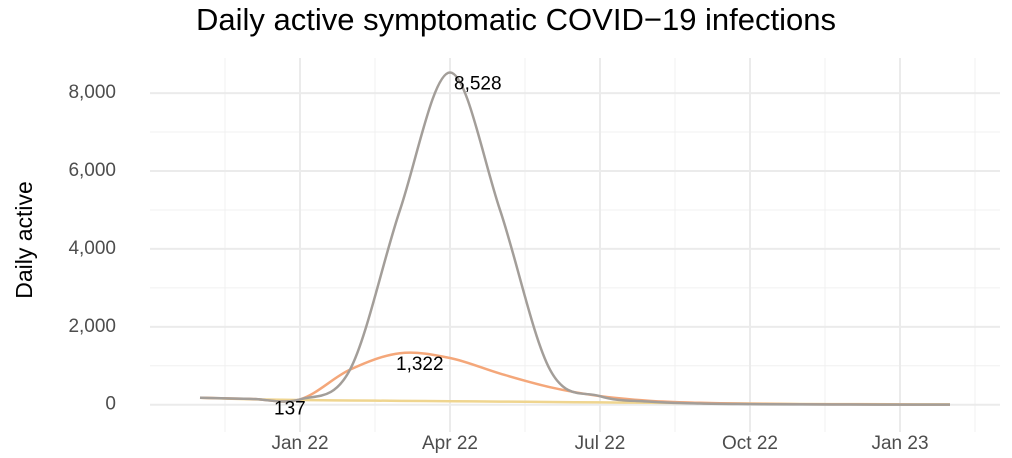 This screenshot has height=458, width=1012. I want to click on x-tick-label: Jul 22, so click(600, 443).